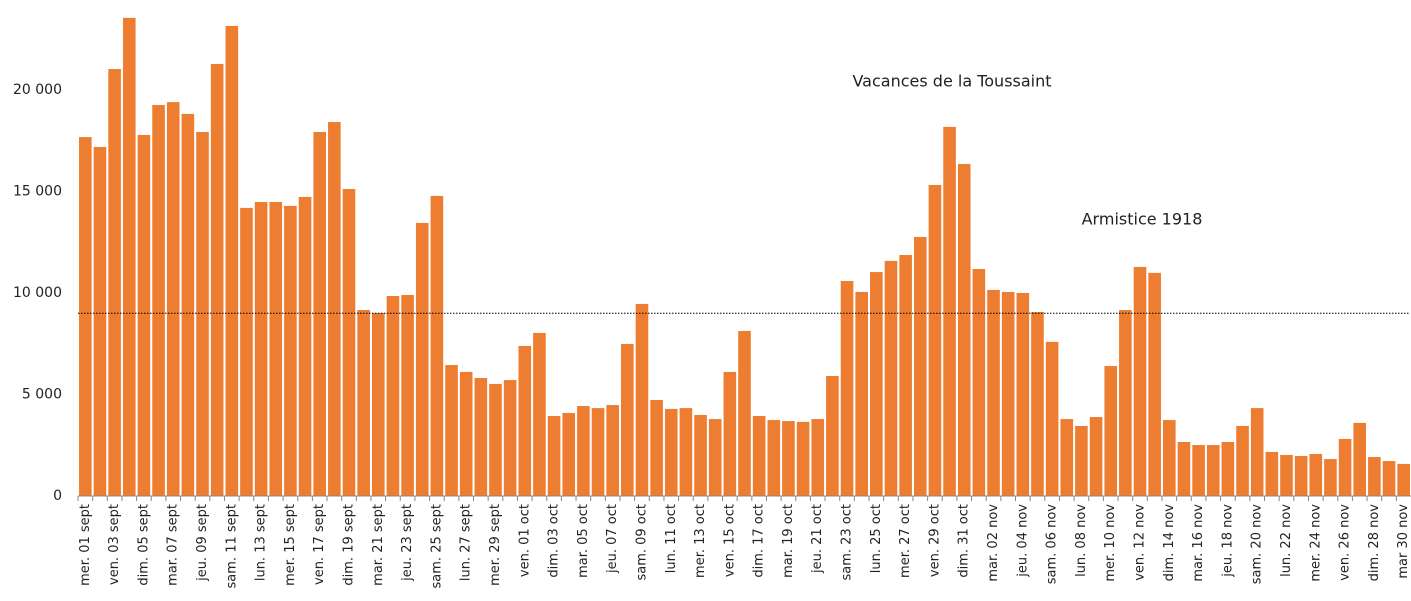 Image resolution: width=1411 pixels, height=601 pixels. What do you see at coordinates (290, 545) in the screenshot?
I see `x-tick-label: mer. 15 sept` at bounding box center [290, 545].